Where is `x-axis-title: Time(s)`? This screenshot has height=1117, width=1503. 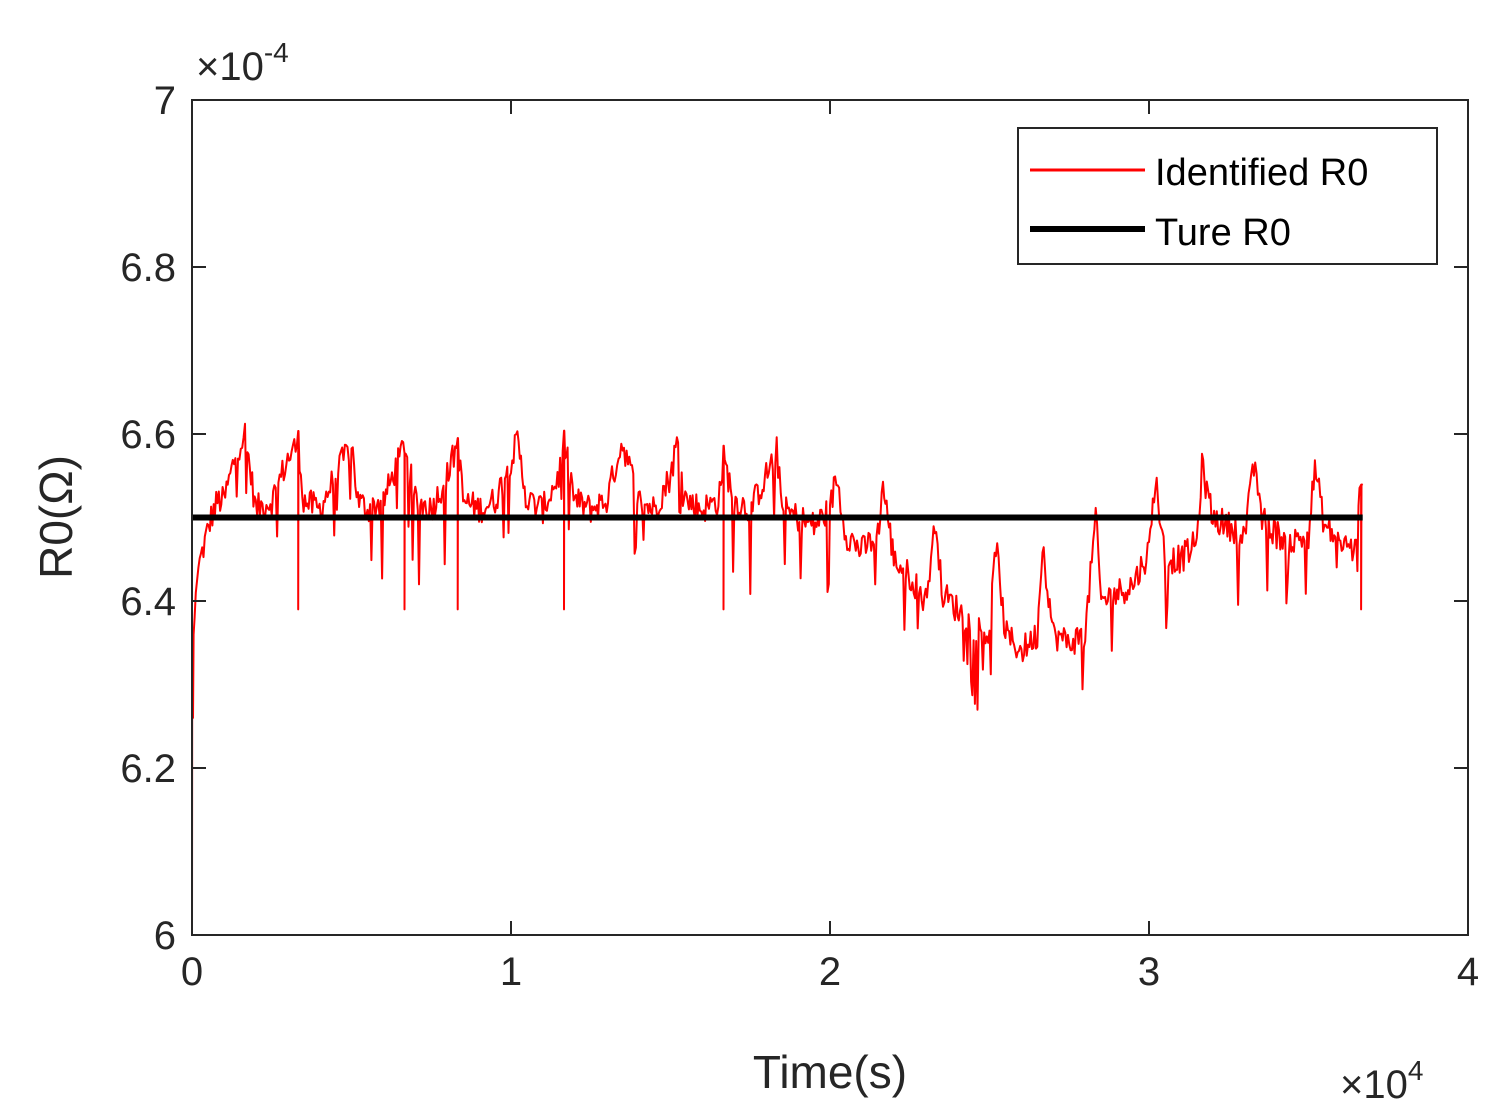
x-axis-title: Time(s) is located at coordinates (830, 1072).